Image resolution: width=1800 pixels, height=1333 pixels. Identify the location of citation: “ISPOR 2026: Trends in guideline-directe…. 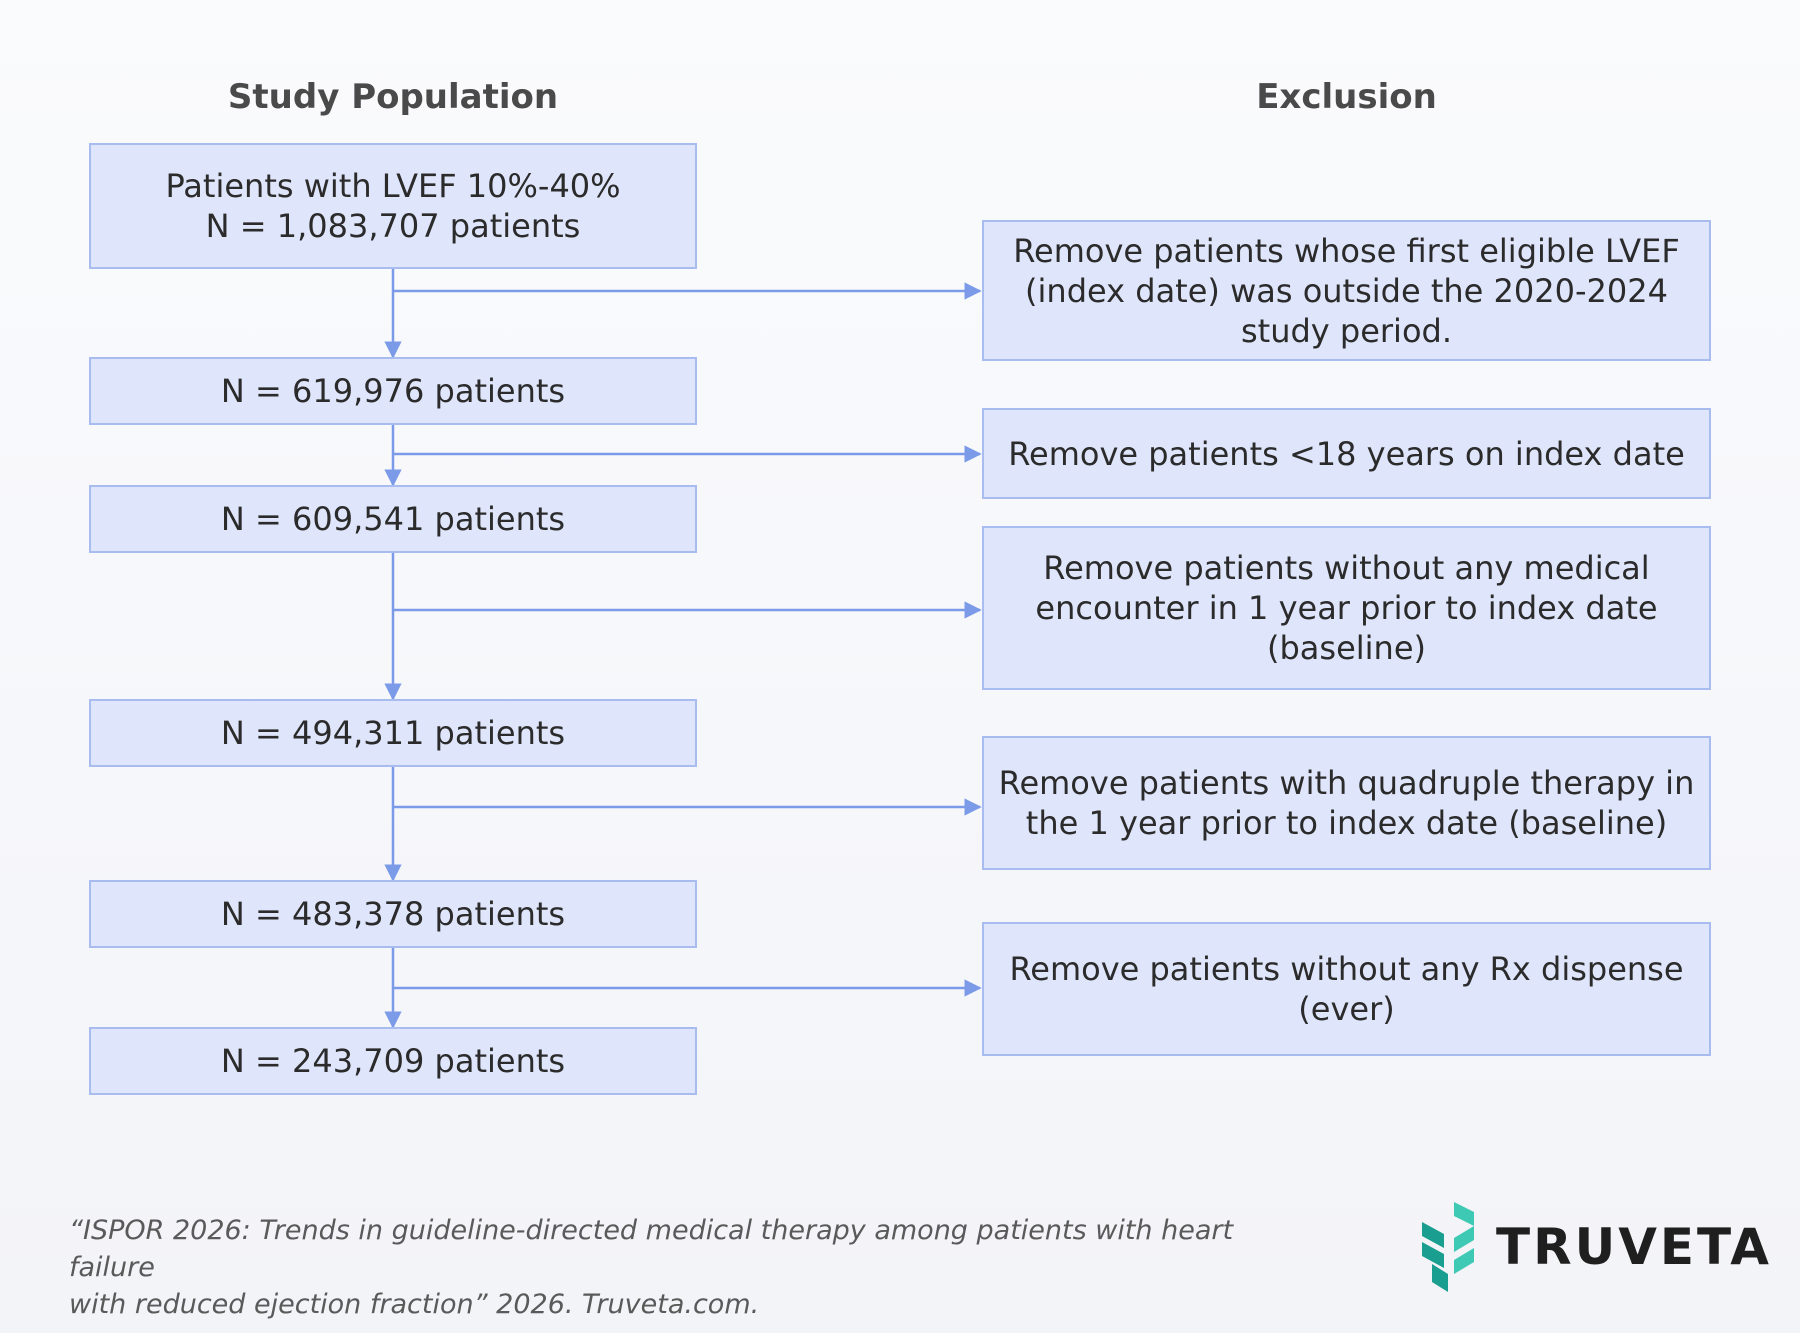
(684, 1267).